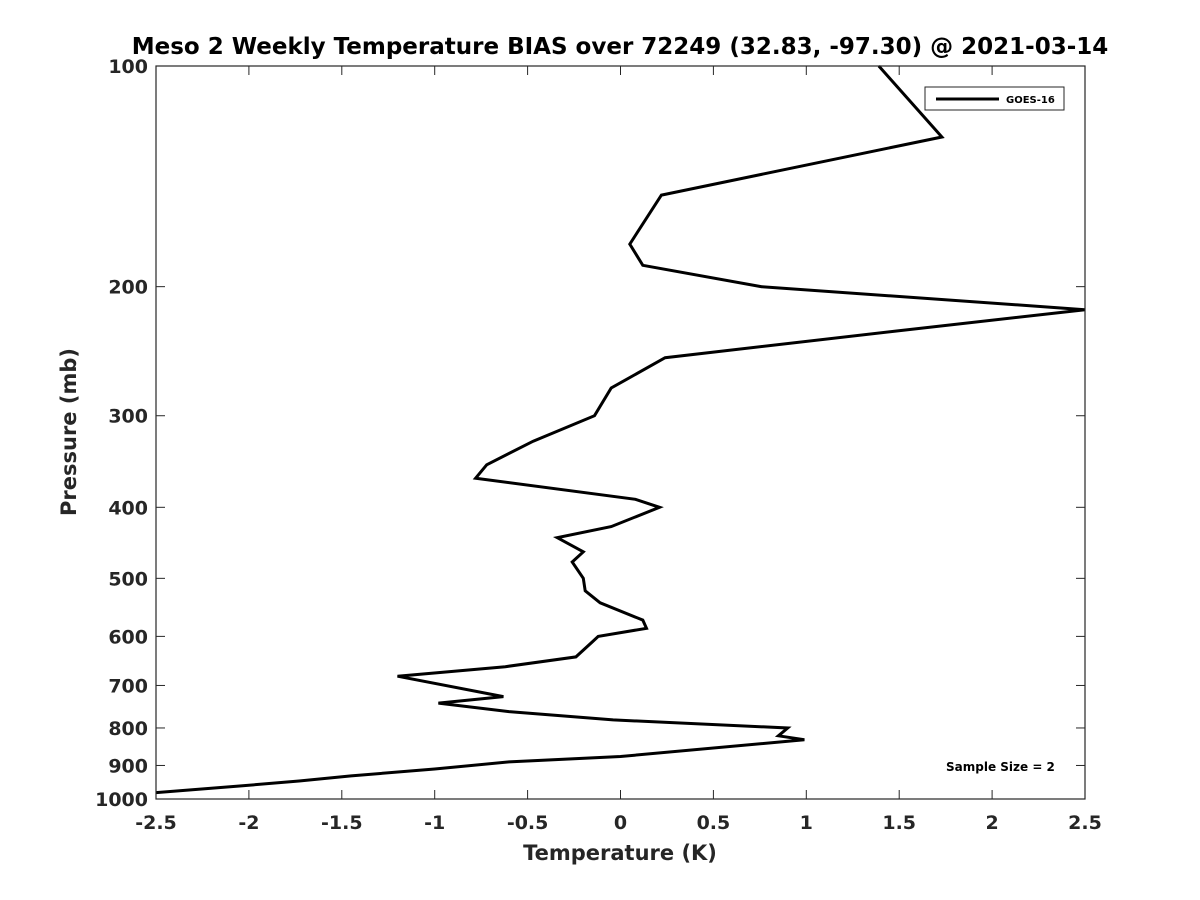 This screenshot has width=1200, height=900. I want to click on x-axis-label: Temperature (K), so click(620, 853).